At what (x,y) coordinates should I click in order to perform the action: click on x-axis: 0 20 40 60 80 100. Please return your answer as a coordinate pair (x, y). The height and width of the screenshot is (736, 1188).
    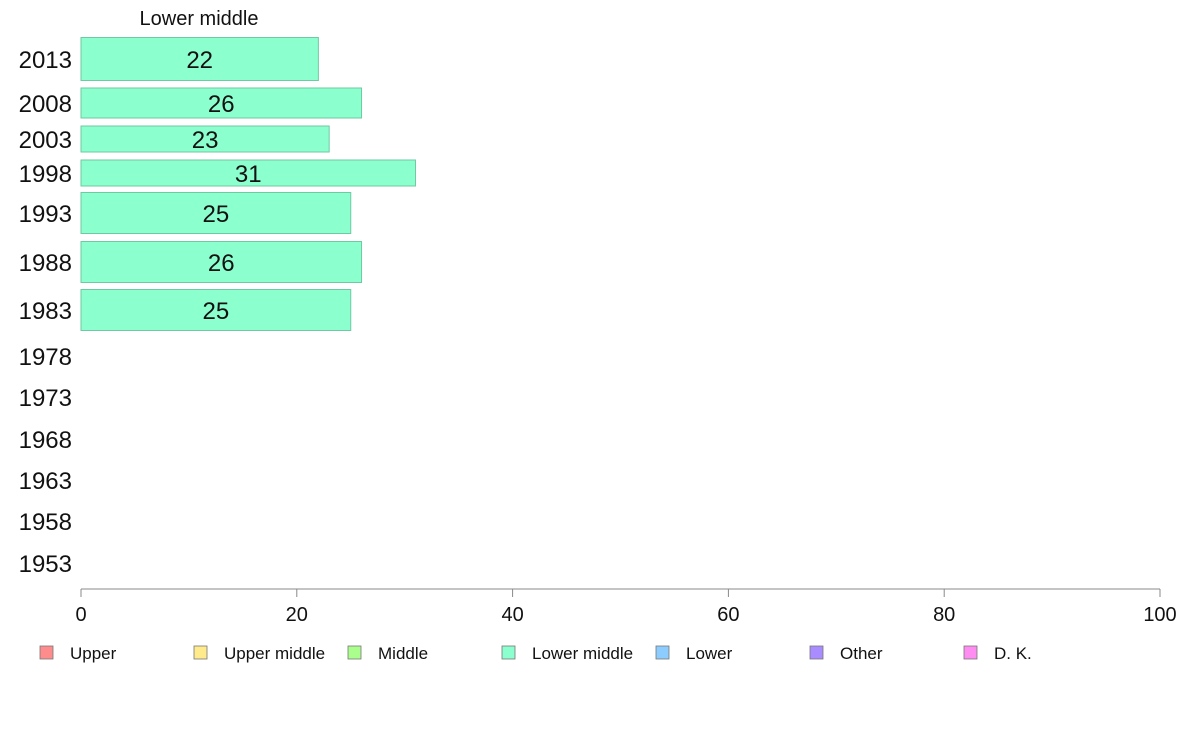
    Looking at the image, I should click on (626, 607).